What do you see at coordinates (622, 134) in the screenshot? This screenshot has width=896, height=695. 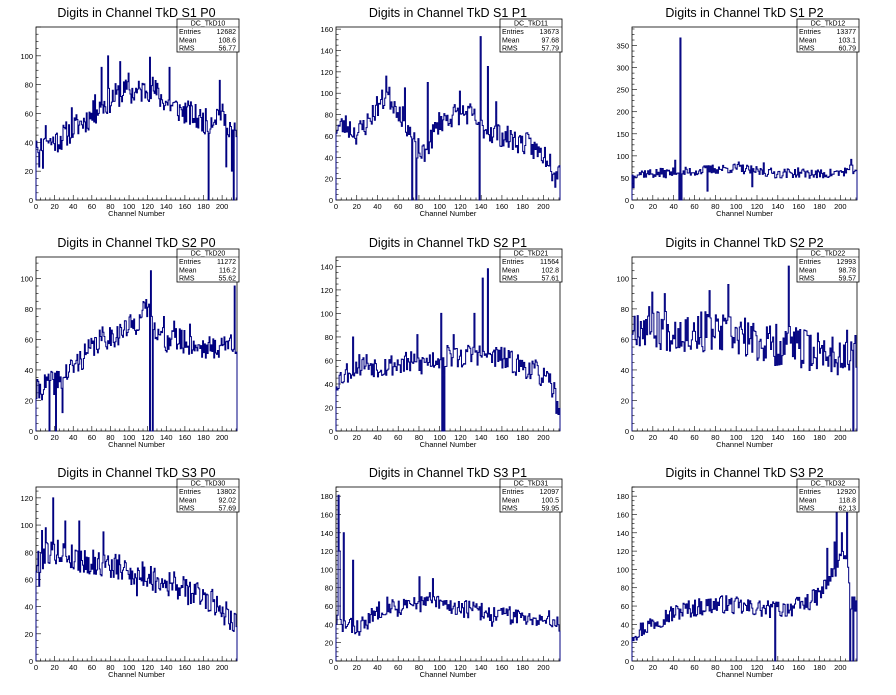 I see `y-tick-label: 150` at bounding box center [622, 134].